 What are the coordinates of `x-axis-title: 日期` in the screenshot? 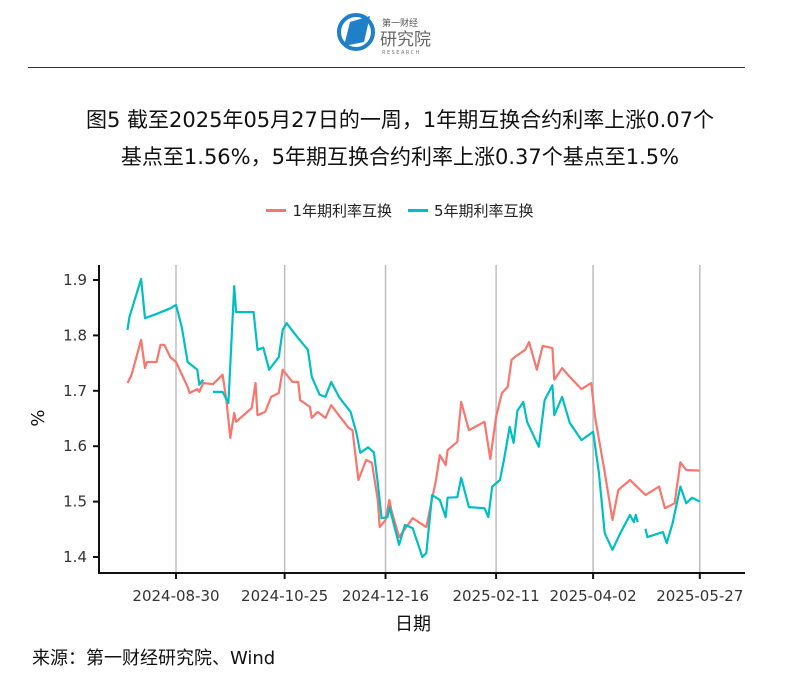 It's located at (413, 624).